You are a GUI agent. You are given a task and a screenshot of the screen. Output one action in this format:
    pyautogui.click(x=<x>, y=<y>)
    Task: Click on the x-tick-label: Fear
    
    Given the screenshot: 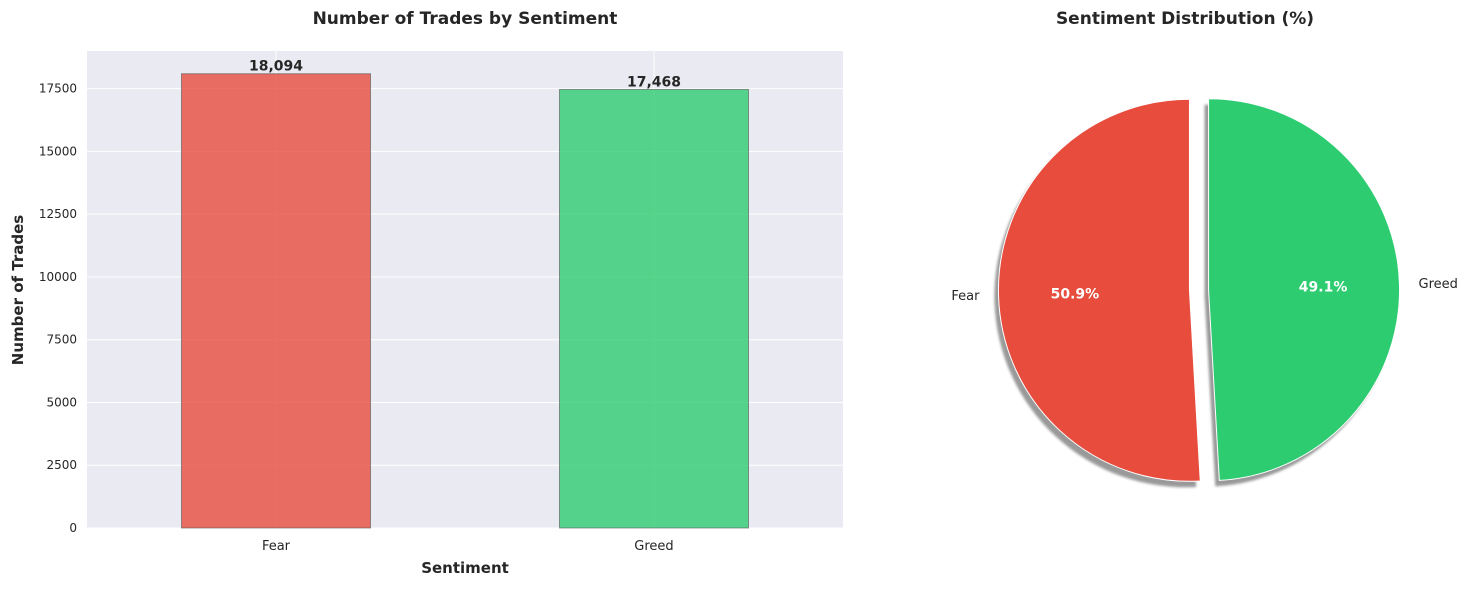 What is the action you would take?
    pyautogui.click(x=276, y=546)
    